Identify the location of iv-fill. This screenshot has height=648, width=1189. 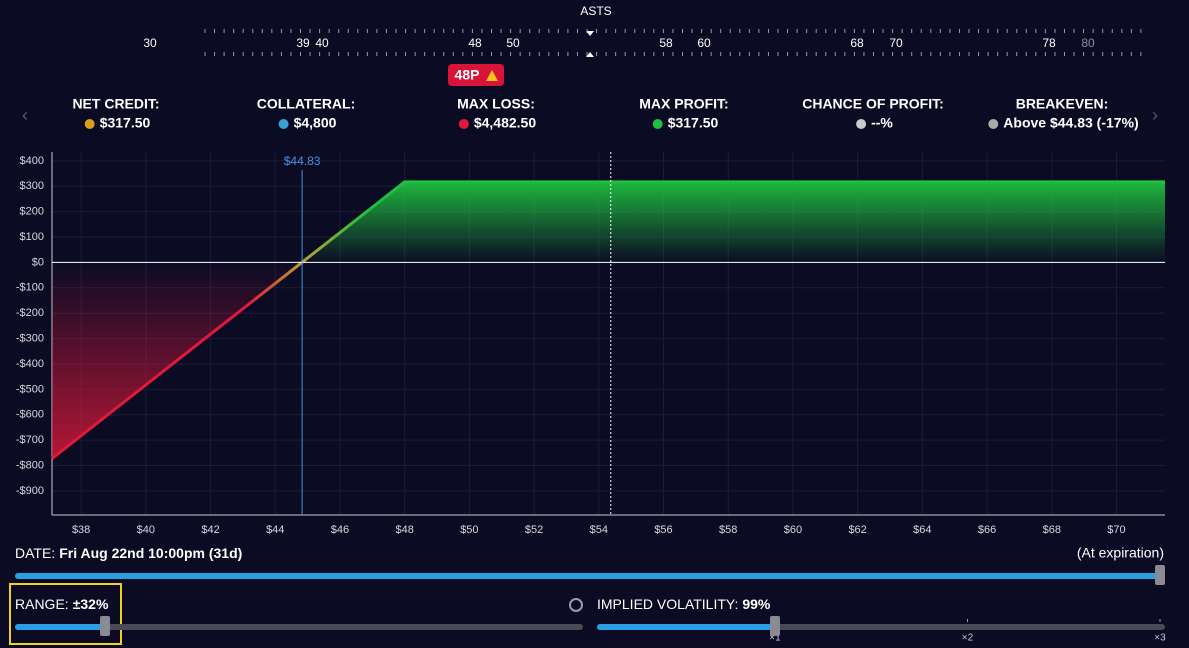
(686, 627).